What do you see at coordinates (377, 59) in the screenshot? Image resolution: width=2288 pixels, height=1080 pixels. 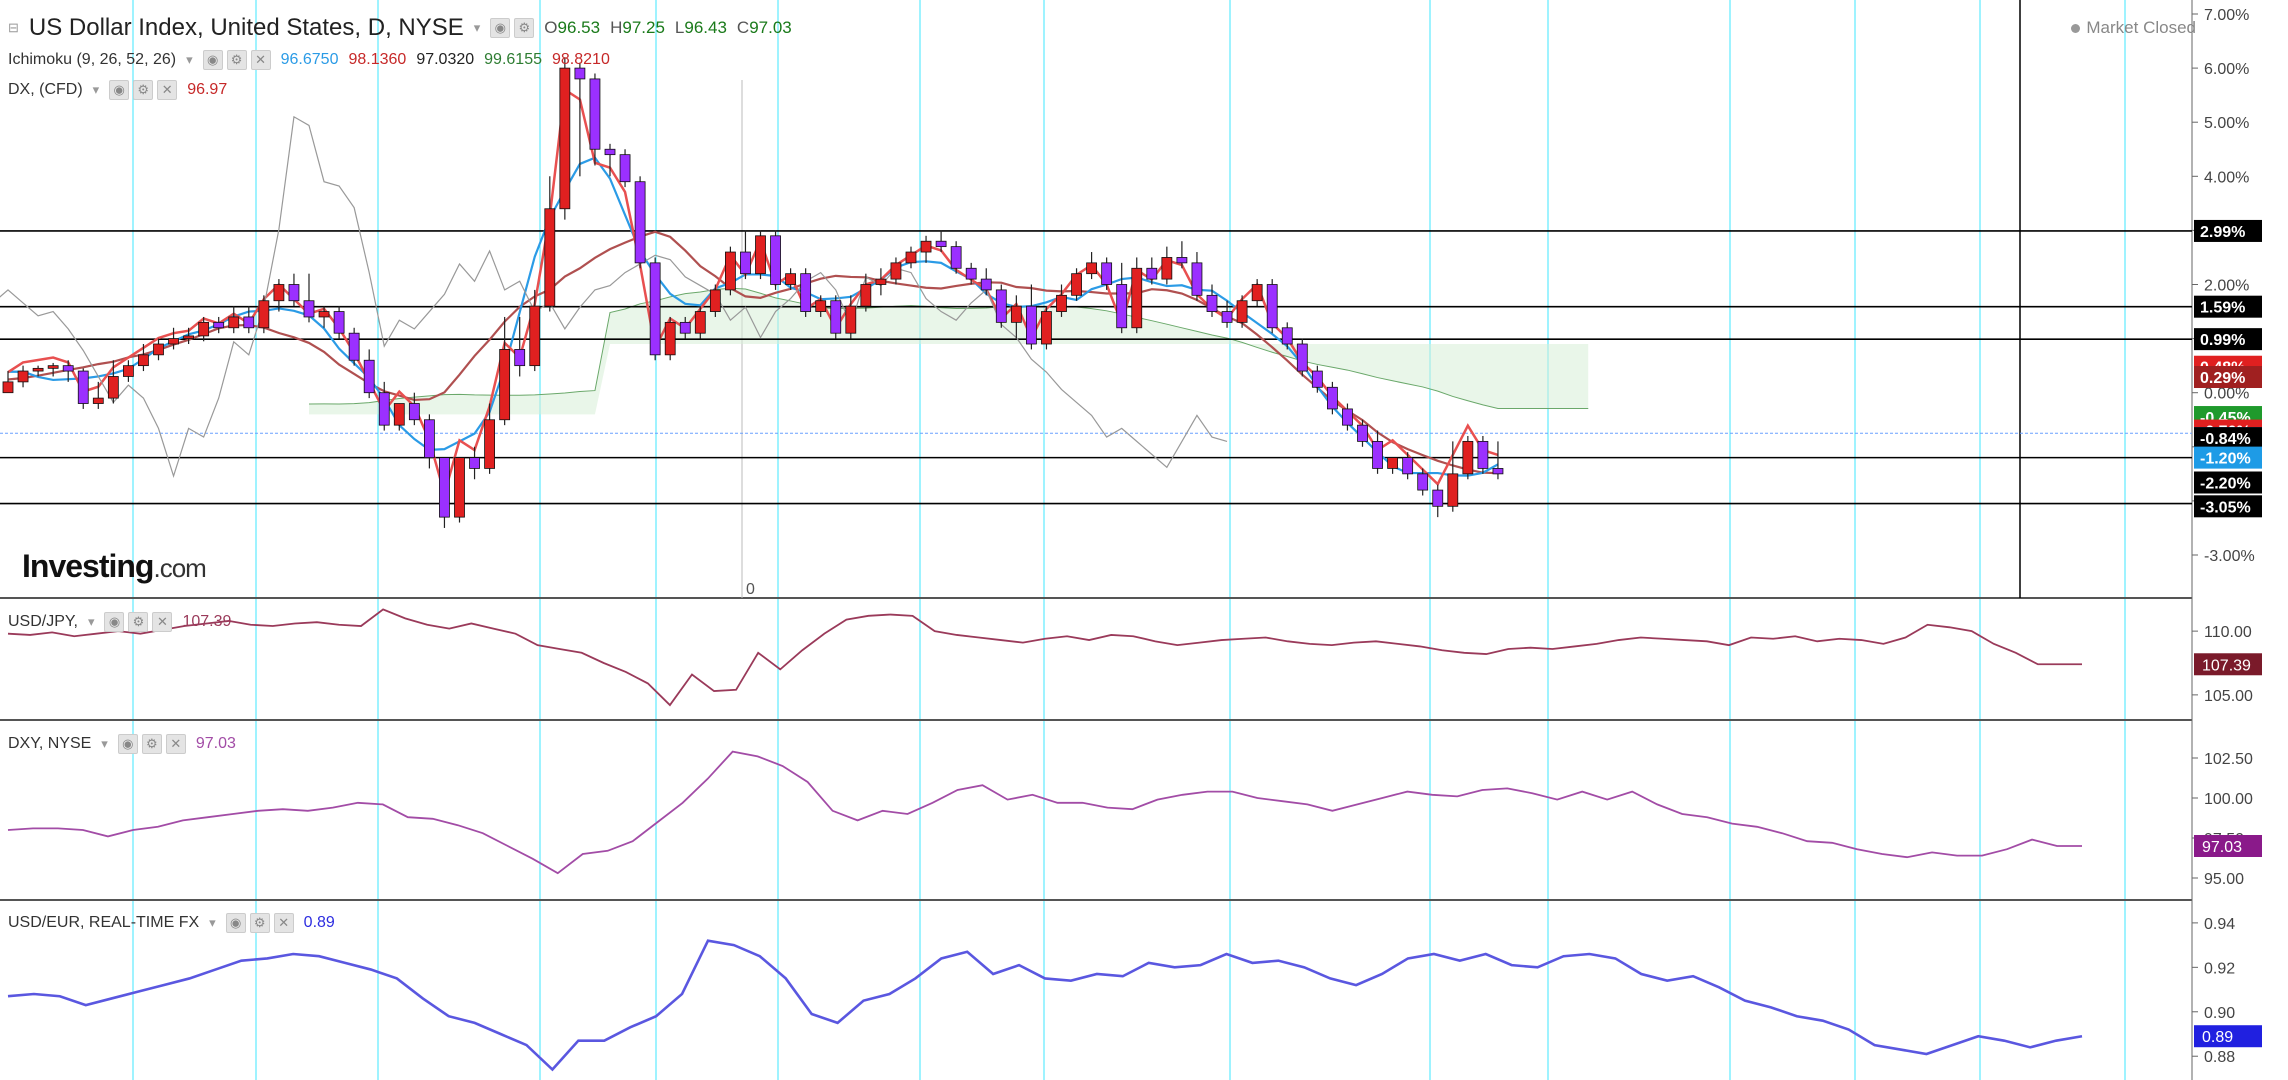 I see `ichimoku-value: 98.1360` at bounding box center [377, 59].